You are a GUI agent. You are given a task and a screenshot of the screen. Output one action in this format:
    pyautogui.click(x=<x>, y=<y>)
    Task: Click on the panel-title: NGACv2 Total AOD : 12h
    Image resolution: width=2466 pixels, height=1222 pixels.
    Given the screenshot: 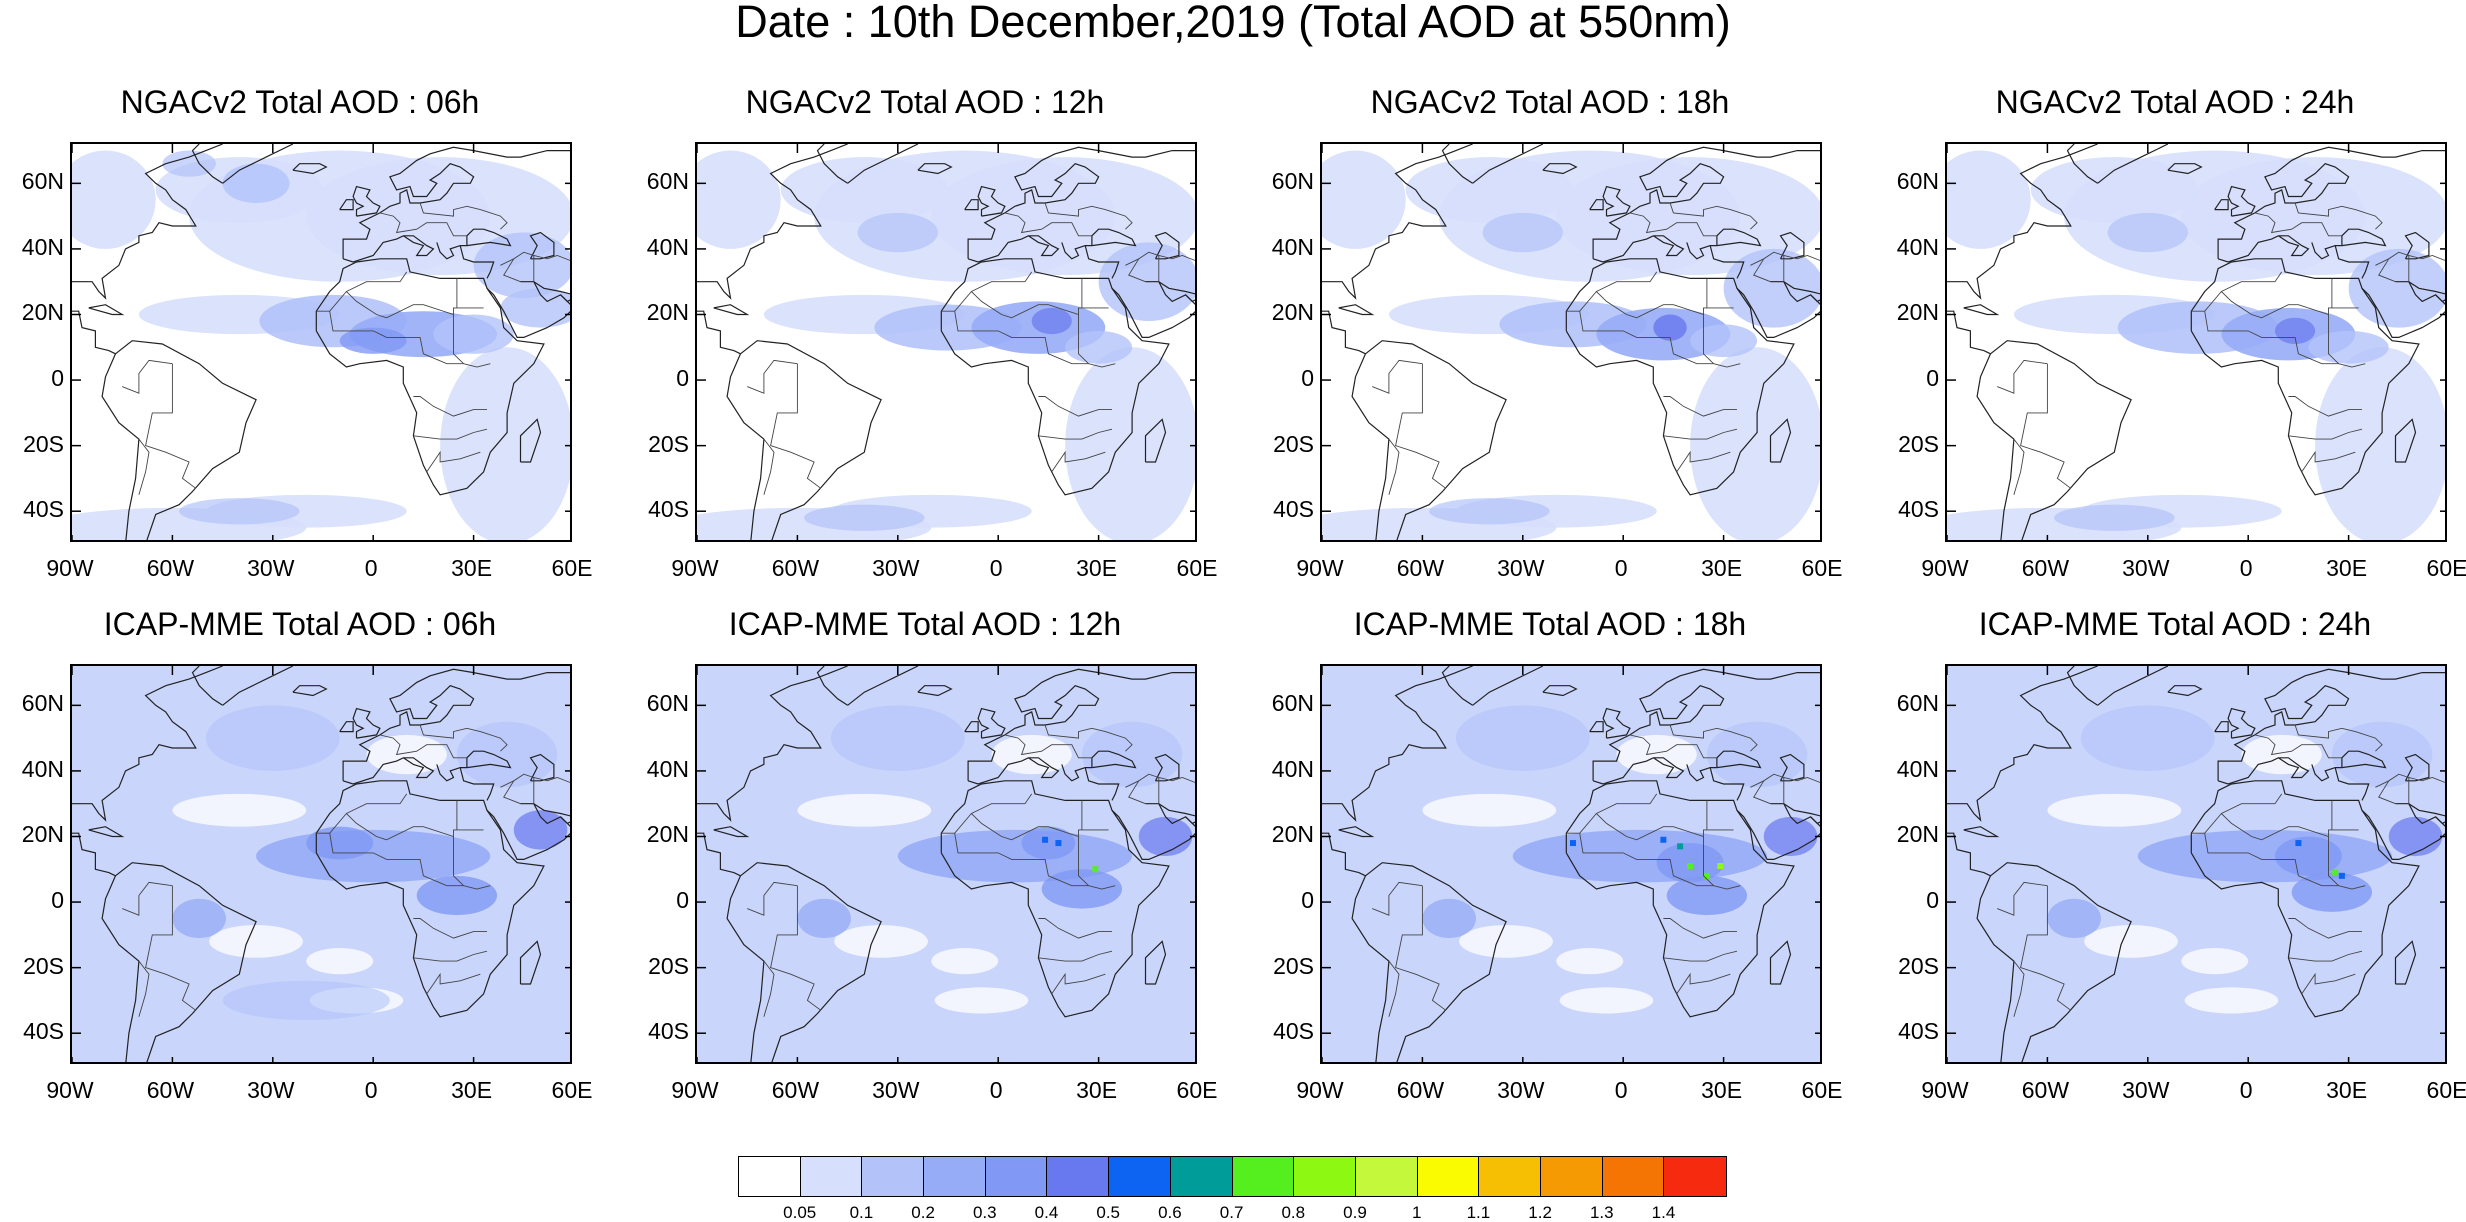 What is the action you would take?
    pyautogui.click(x=925, y=102)
    